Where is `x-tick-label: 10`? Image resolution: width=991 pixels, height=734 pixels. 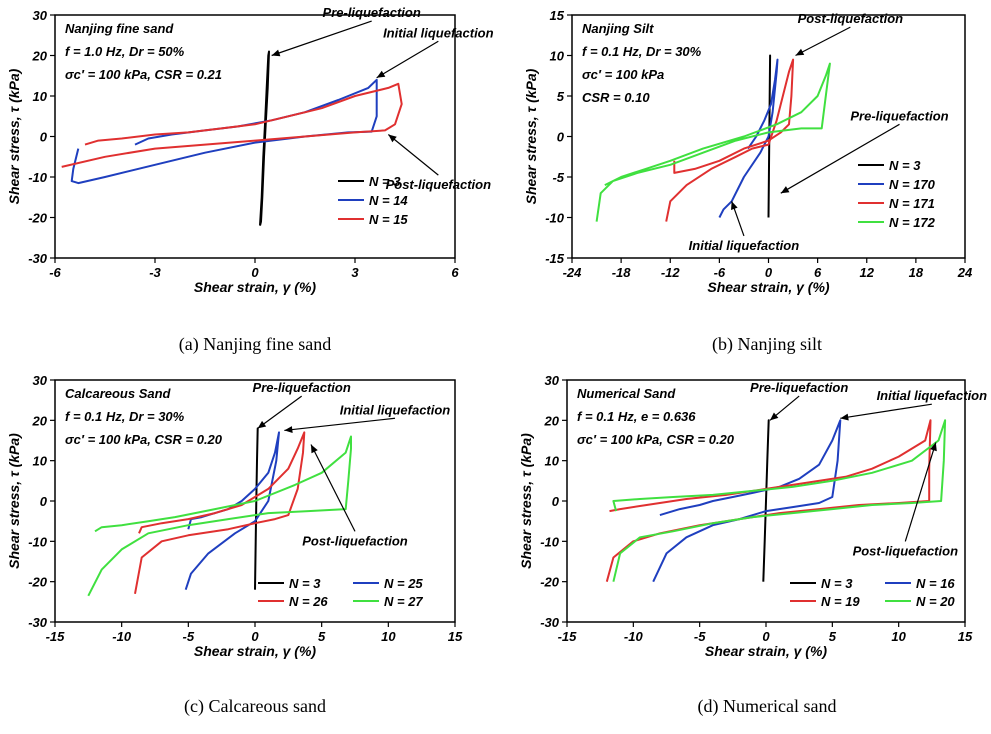 x-tick-label: 10 is located at coordinates (898, 636).